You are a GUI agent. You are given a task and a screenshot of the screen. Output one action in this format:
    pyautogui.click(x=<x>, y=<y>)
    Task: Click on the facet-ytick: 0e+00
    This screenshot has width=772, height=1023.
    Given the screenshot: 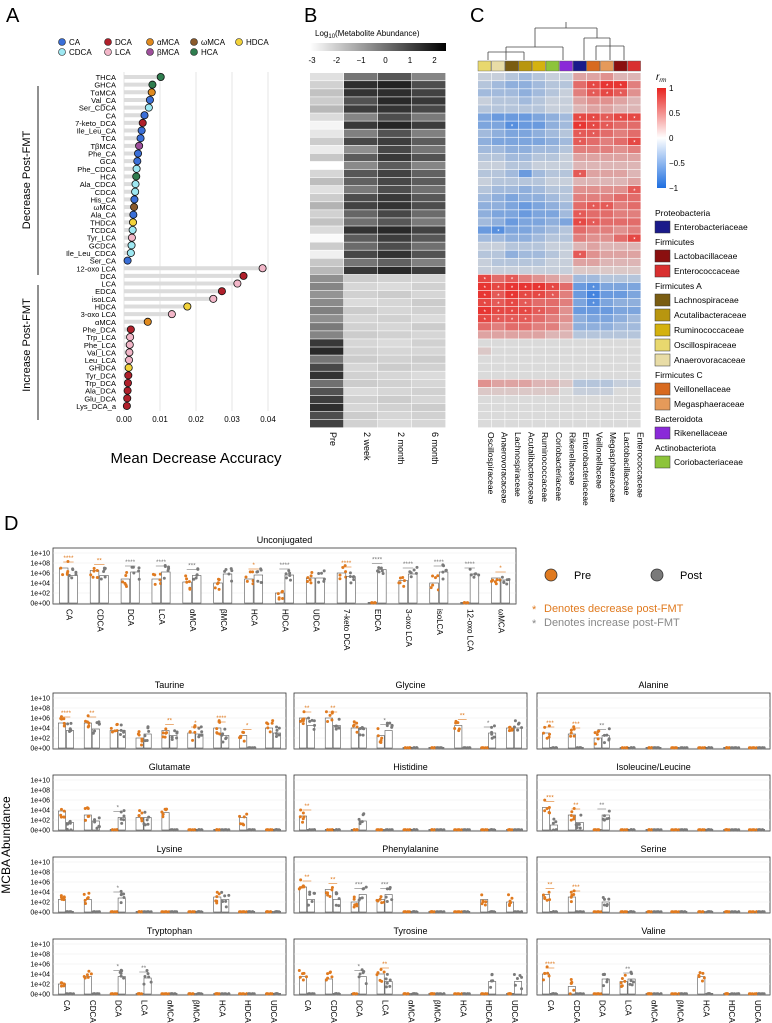 What is the action you would take?
    pyautogui.click(x=40, y=831)
    